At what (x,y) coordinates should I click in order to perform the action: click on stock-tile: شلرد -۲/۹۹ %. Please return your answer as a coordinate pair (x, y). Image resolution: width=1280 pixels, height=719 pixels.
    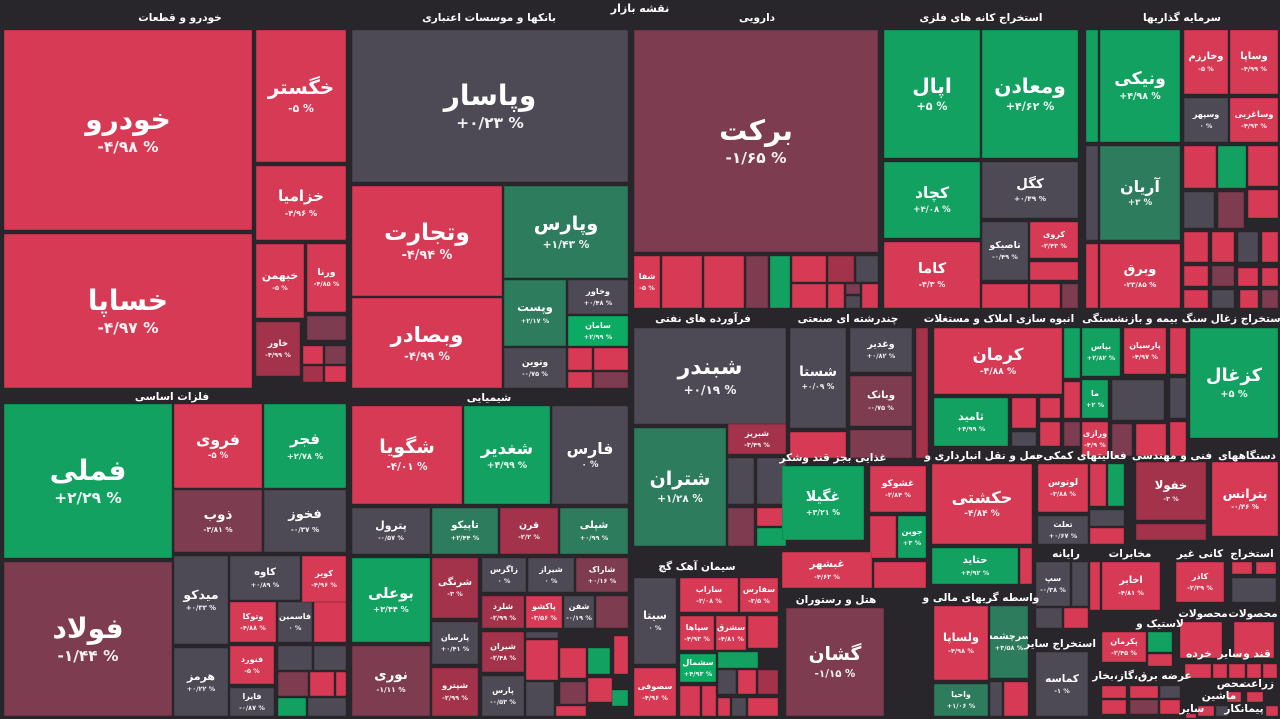
    Looking at the image, I should click on (503, 612).